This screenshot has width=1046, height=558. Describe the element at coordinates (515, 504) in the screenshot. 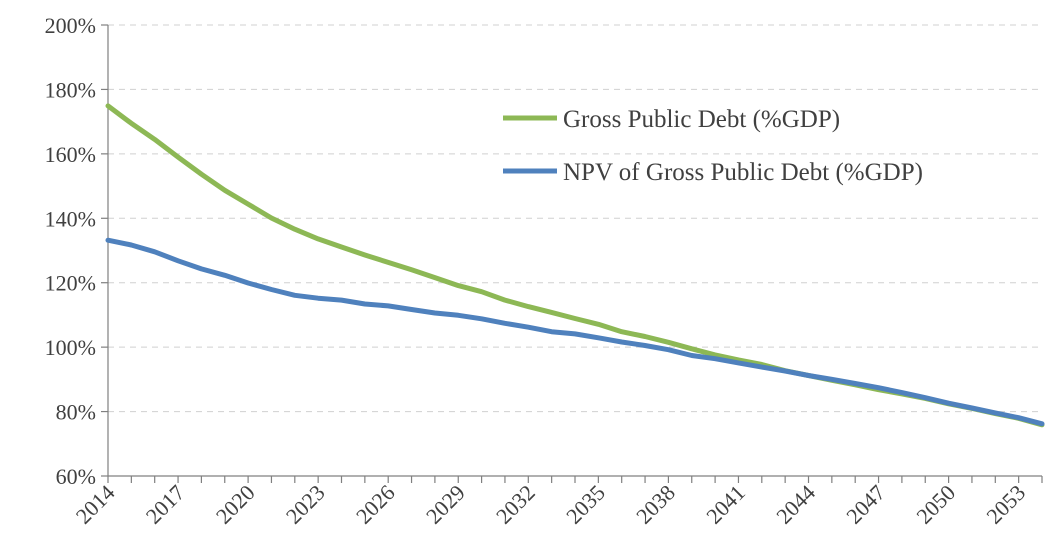

I see `x-tick-label: 2032` at that location.